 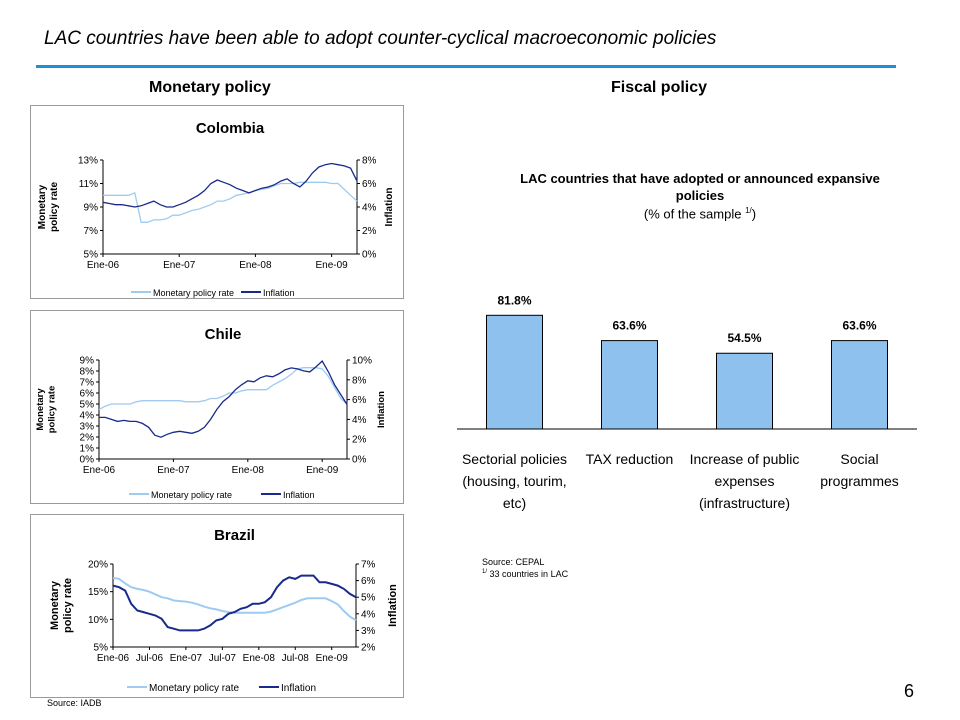 I want to click on bar-category-label: (infrastructure), so click(x=744, y=503).